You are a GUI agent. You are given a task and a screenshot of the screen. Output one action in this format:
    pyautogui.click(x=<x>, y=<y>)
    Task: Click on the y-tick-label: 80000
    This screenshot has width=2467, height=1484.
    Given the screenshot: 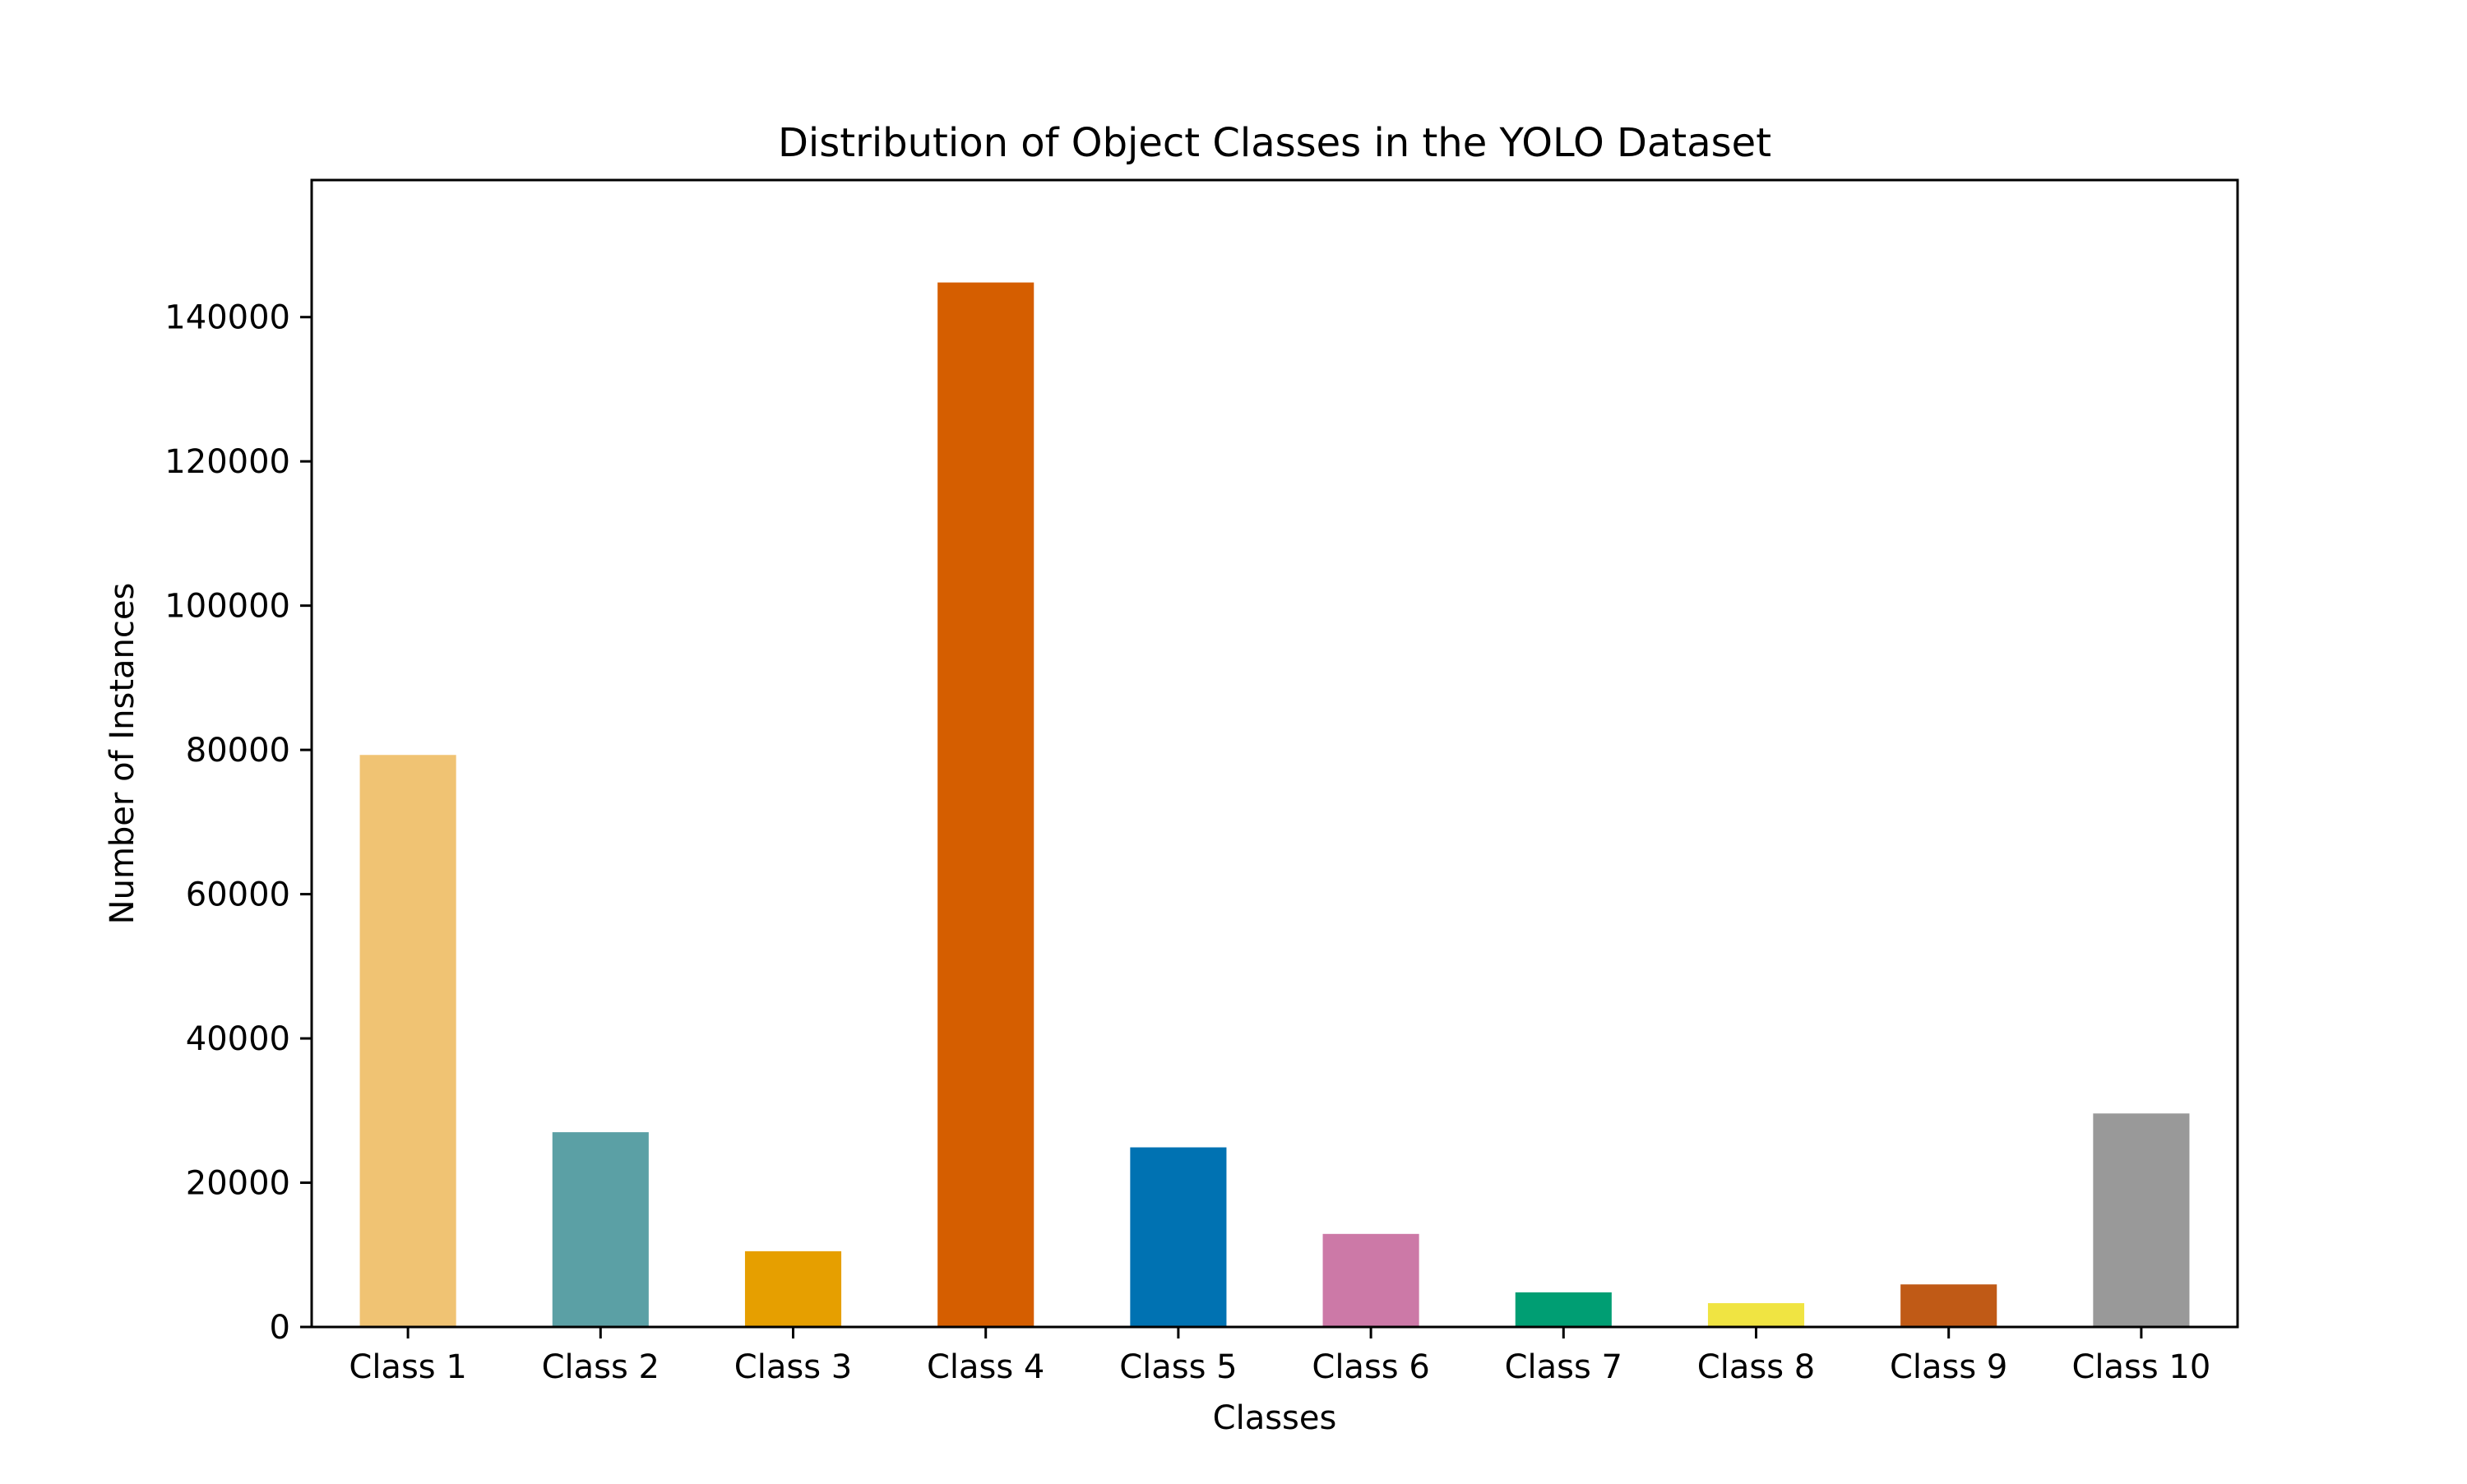 What is the action you would take?
    pyautogui.click(x=238, y=751)
    